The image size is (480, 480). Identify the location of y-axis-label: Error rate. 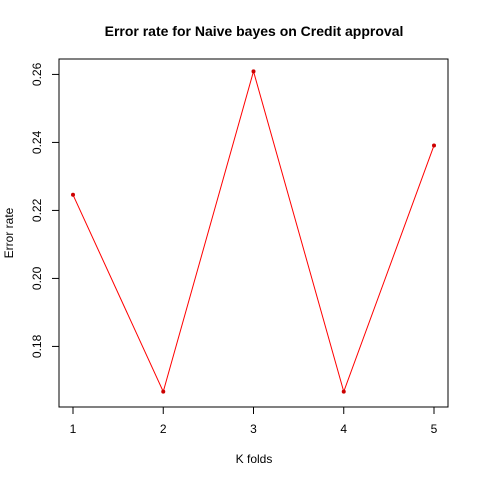
(9, 232).